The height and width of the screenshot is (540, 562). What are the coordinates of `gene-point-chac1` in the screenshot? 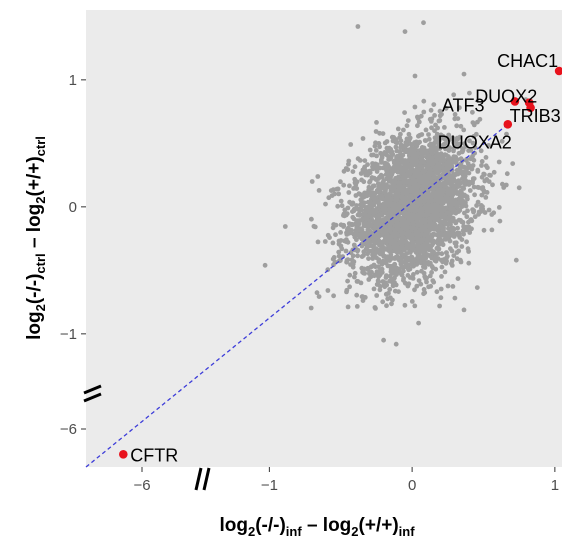 It's located at (558, 71).